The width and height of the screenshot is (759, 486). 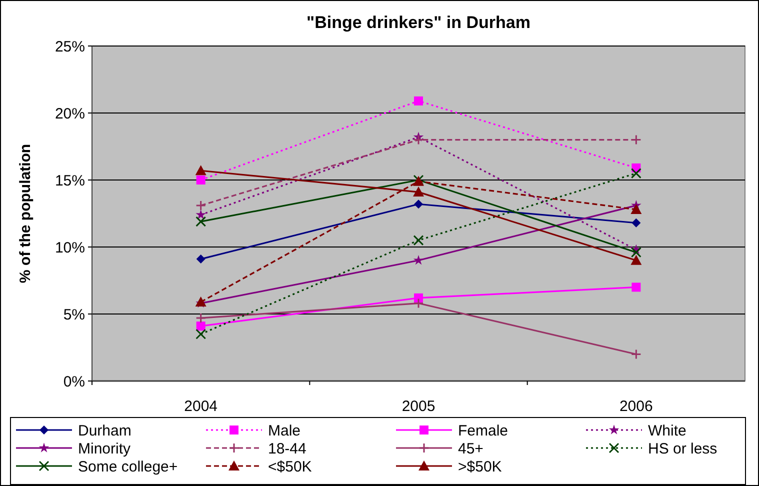 What do you see at coordinates (480, 467) in the screenshot?
I see `legend-label: >$50K` at bounding box center [480, 467].